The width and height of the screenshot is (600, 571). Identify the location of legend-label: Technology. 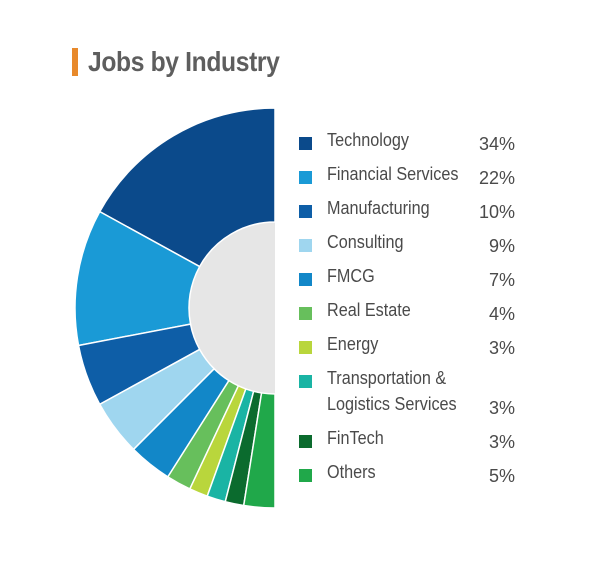
(368, 140).